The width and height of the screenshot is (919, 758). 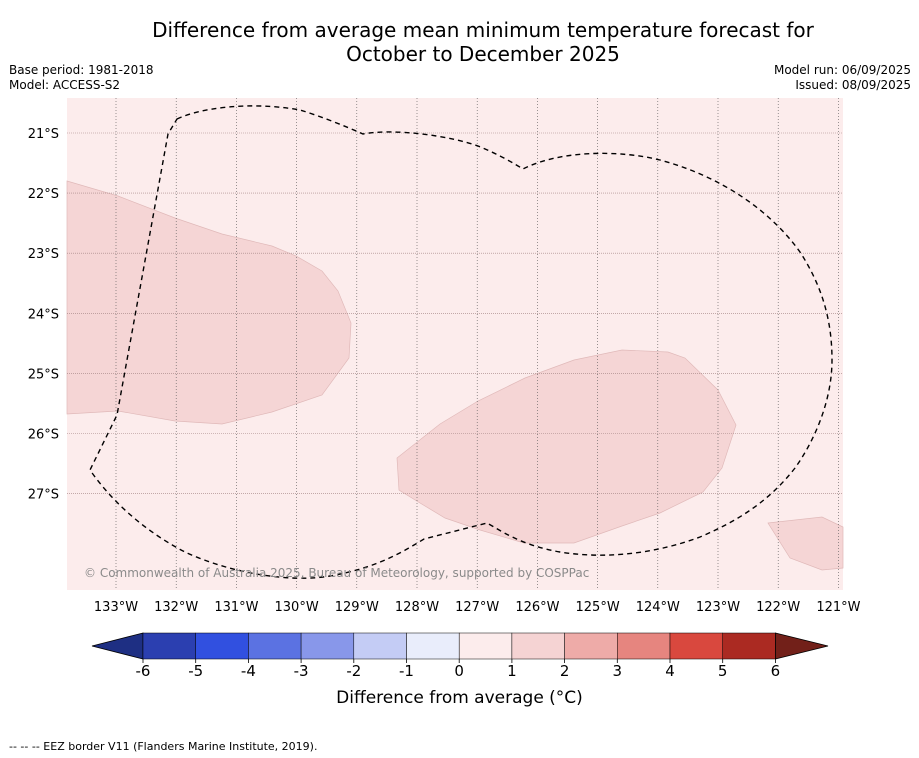 What do you see at coordinates (81, 70) in the screenshot?
I see `base-period: Base period: 1981-2018` at bounding box center [81, 70].